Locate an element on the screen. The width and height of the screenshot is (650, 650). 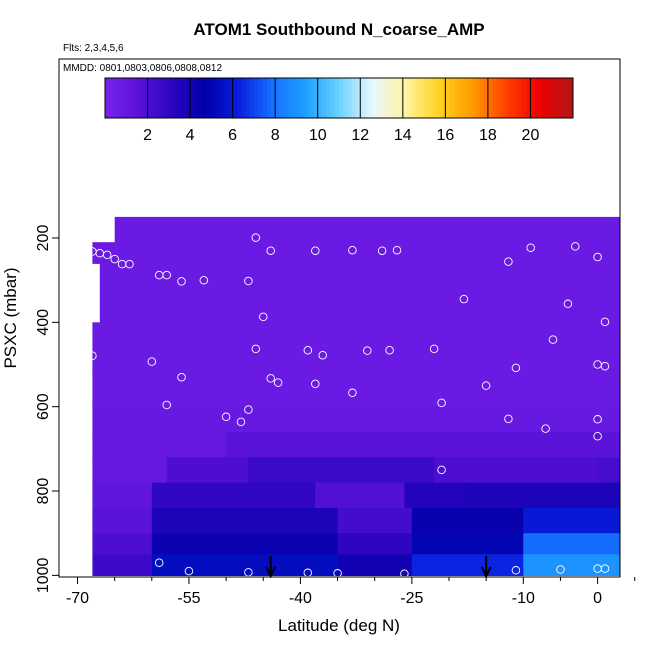
colorbar-tick-label: 8 is located at coordinates (275, 135).